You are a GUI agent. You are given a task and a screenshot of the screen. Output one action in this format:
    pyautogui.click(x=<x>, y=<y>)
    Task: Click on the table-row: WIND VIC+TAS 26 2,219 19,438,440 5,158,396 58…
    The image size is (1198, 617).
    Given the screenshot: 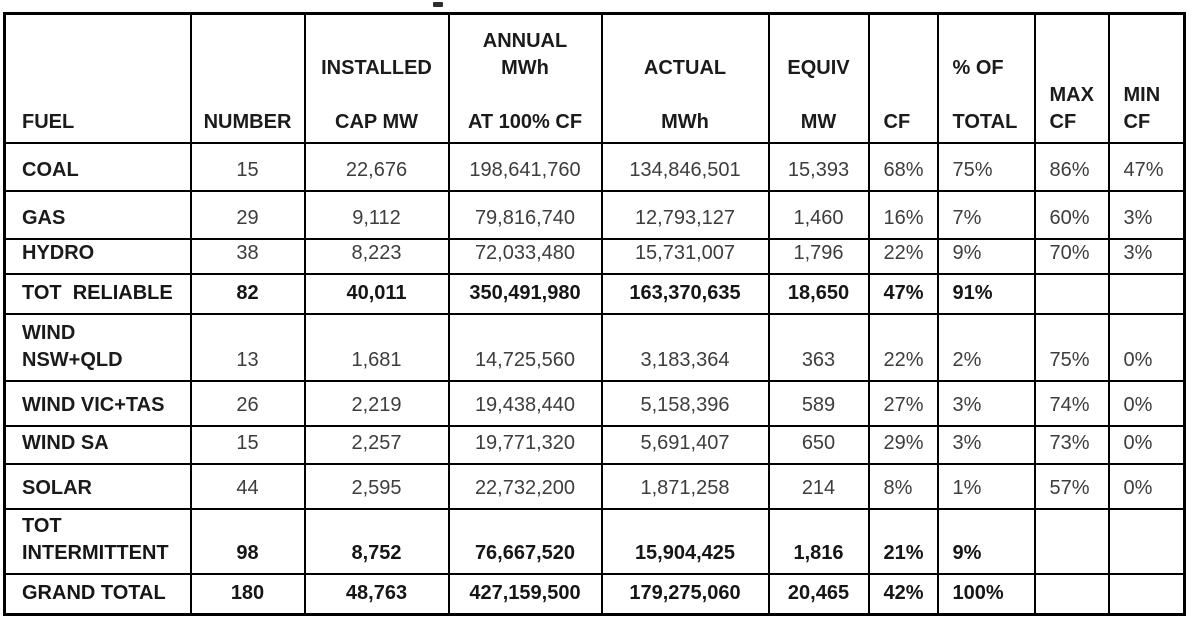 What is the action you would take?
    pyautogui.click(x=594, y=403)
    